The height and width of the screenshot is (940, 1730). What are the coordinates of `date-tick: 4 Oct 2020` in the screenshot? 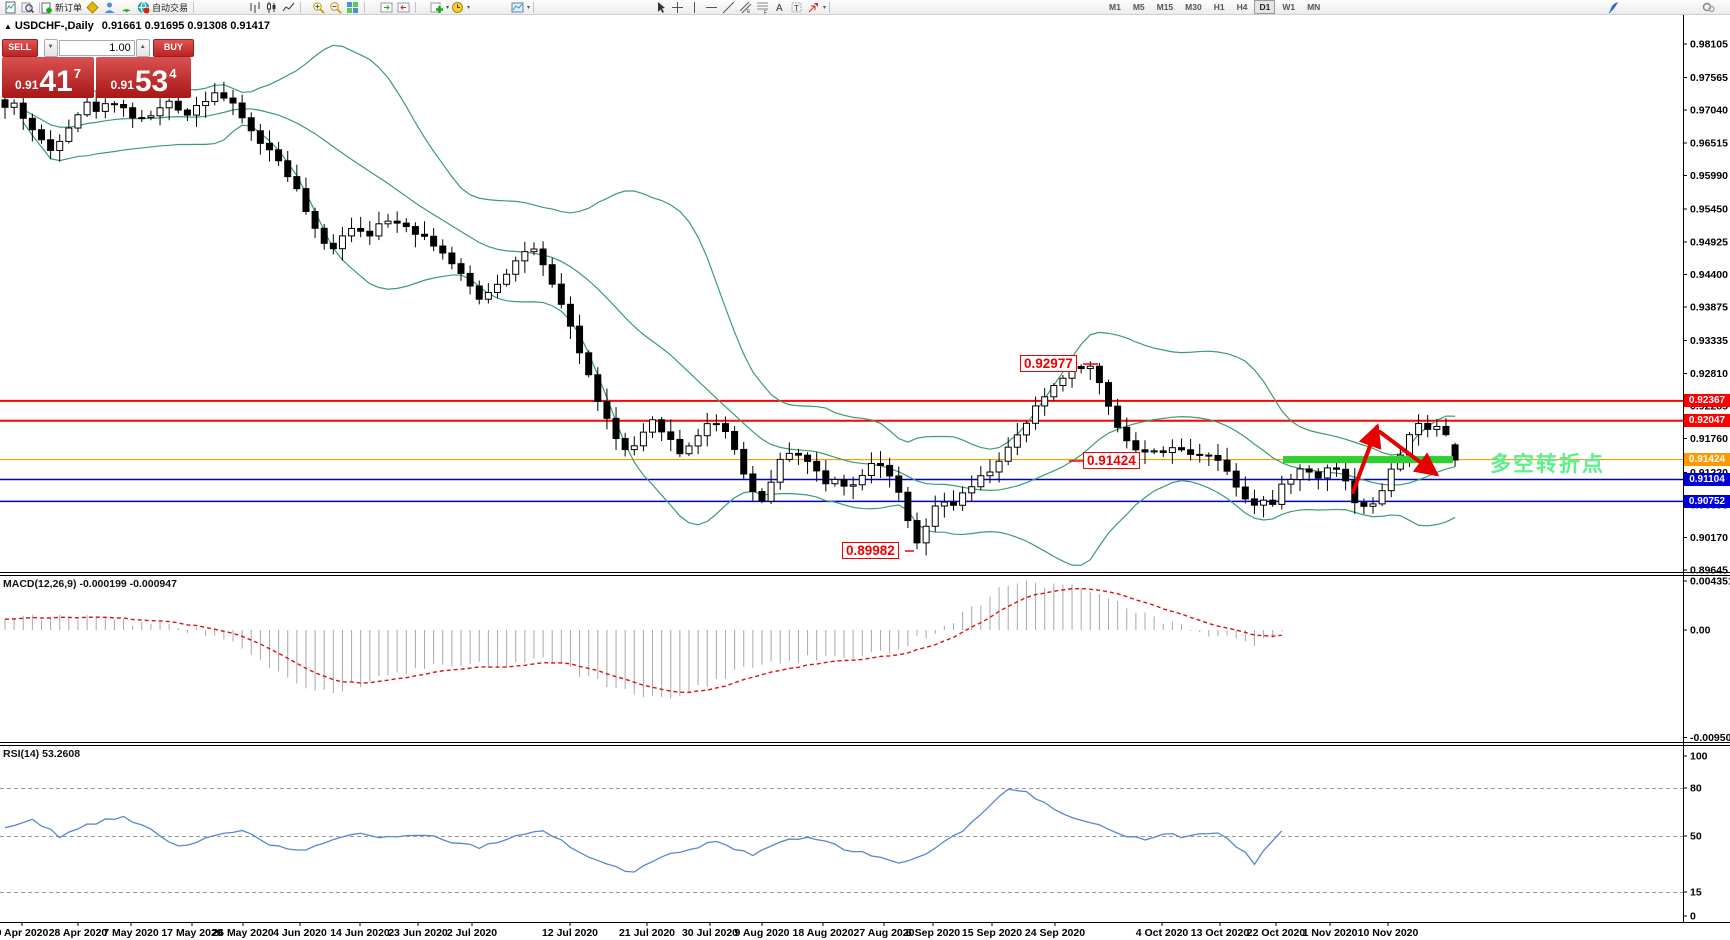 It's located at (1162, 933).